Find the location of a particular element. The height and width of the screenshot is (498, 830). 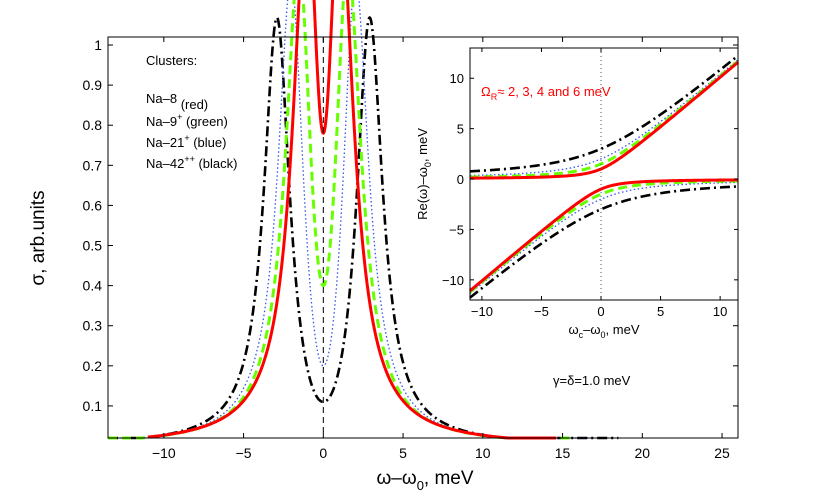

legend-item-na42: Na–42++ (black) is located at coordinates (191, 162).